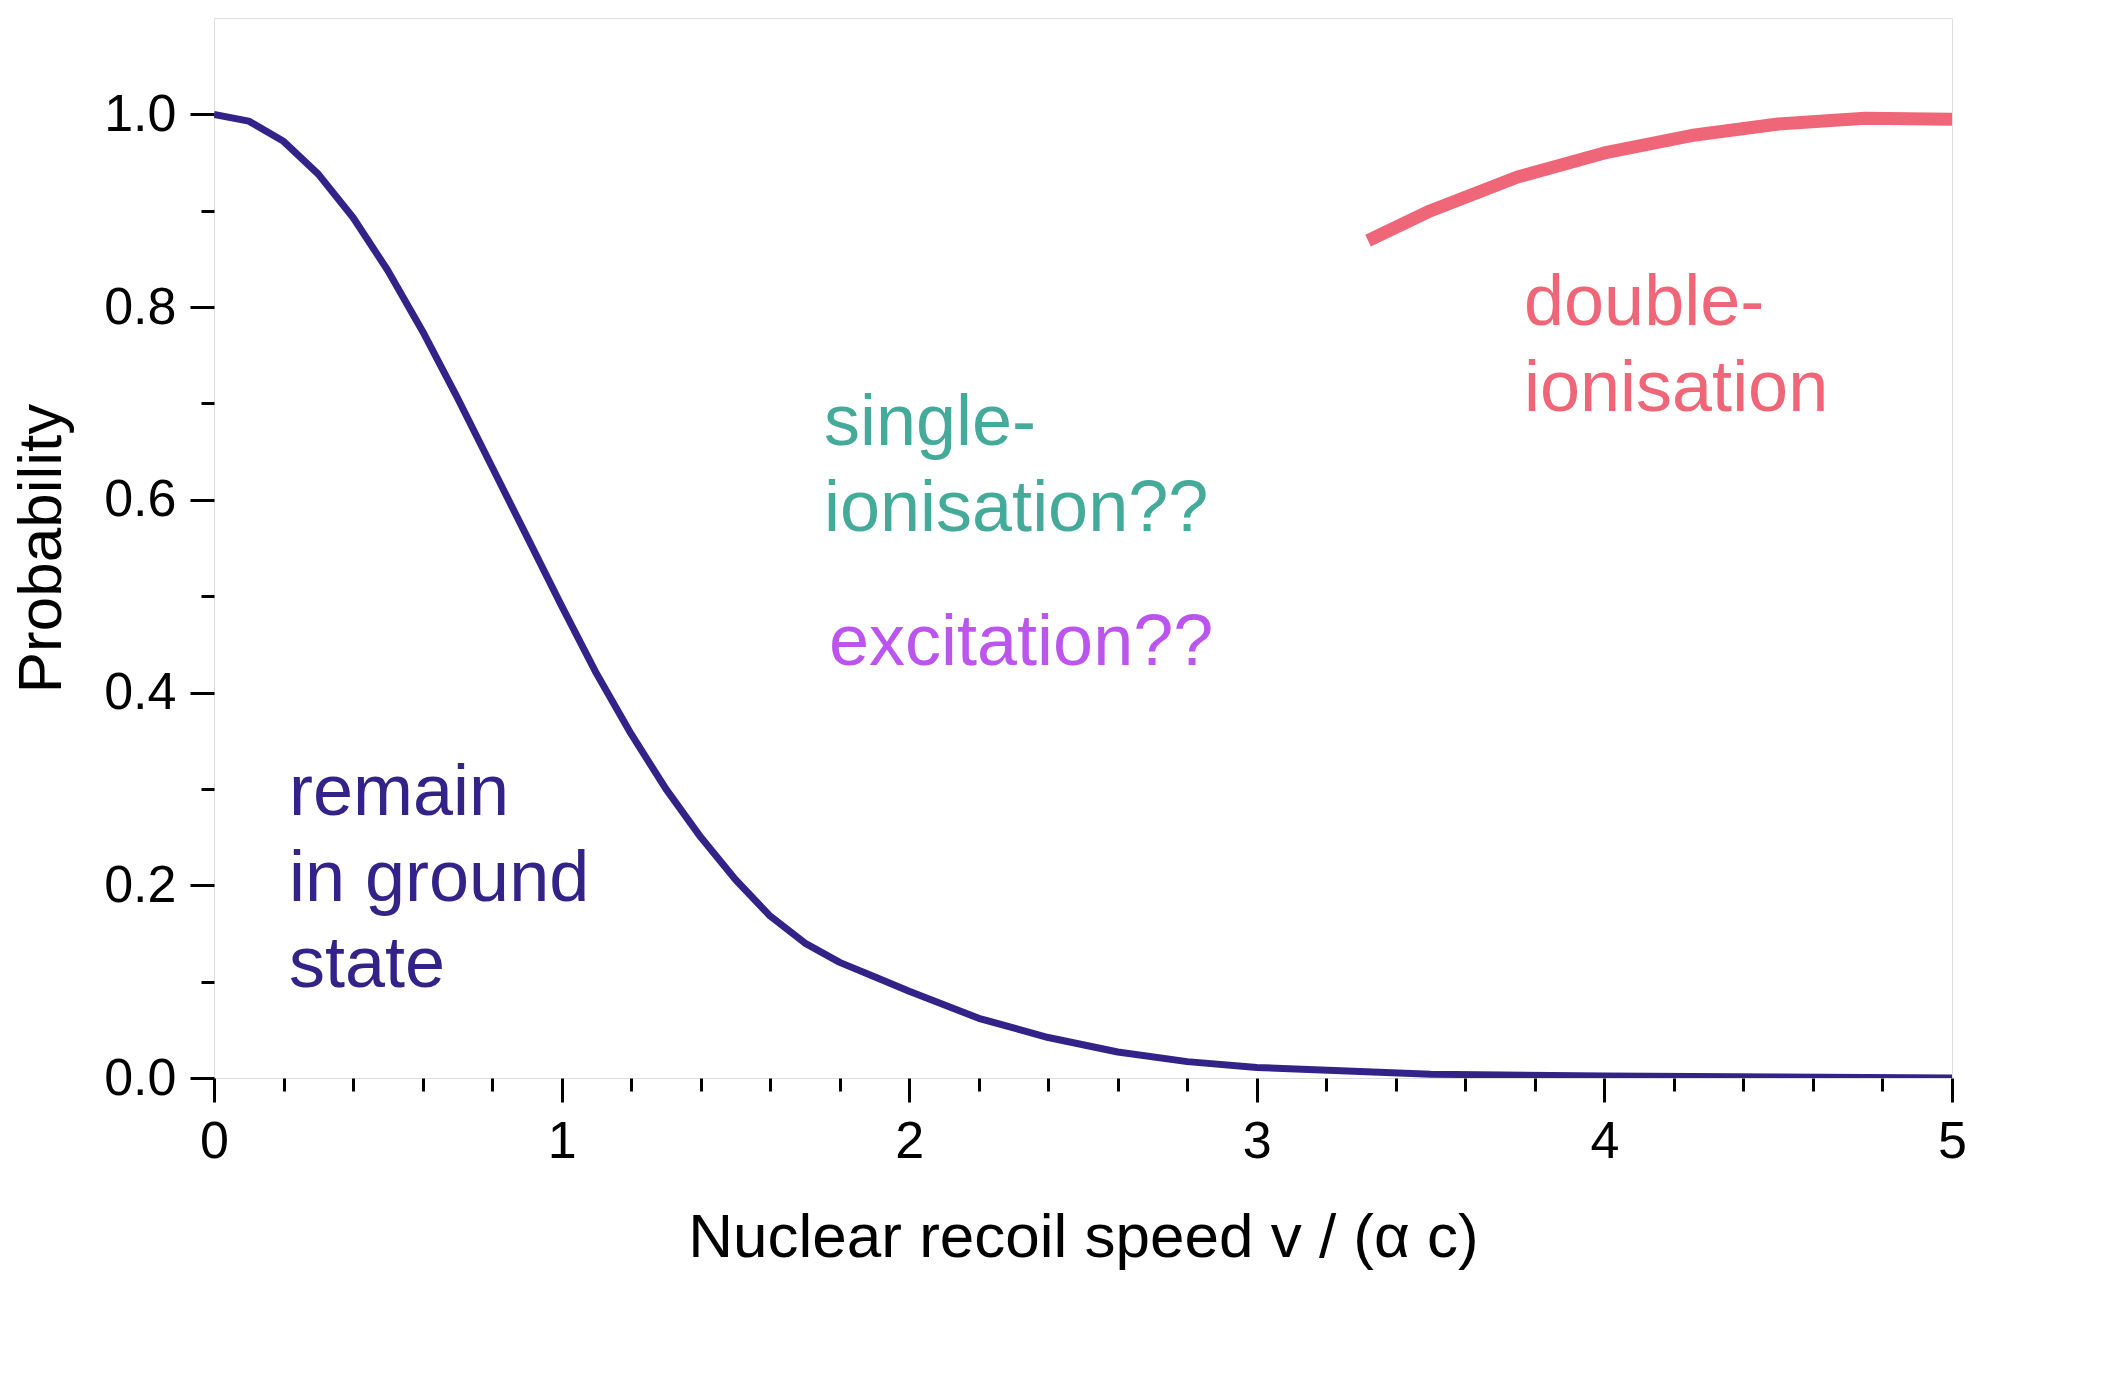  Describe the element at coordinates (910, 1139) in the screenshot. I see `x-tick-label: 2` at that location.